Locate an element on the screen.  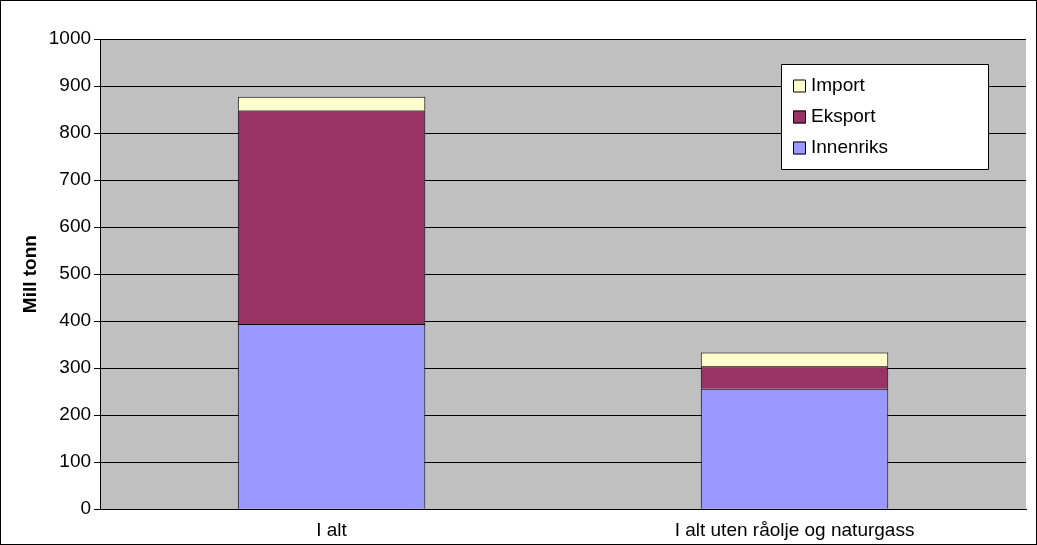
y-tick-label: 700 is located at coordinates (75, 179).